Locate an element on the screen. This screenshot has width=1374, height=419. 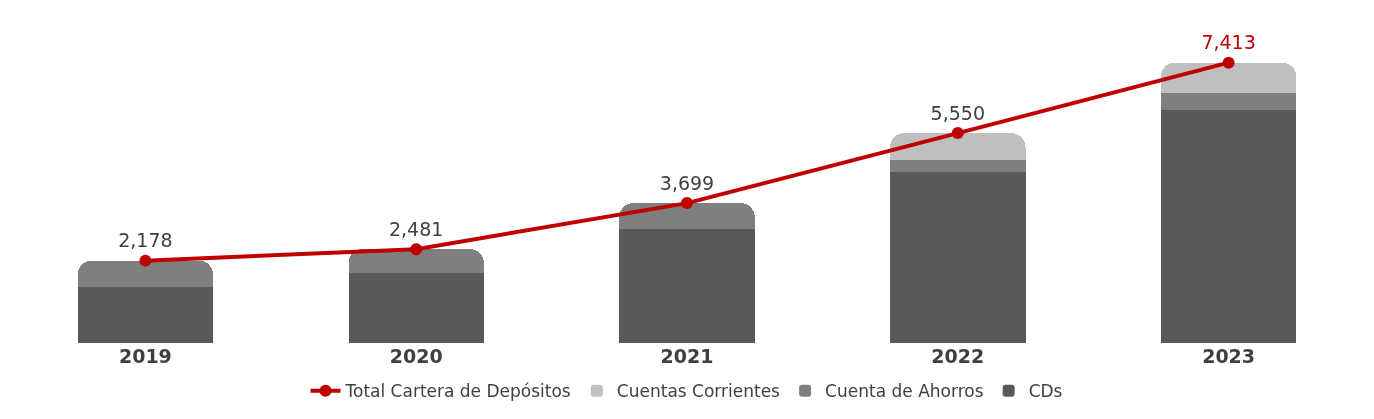
x-tick-label: 2021 is located at coordinates (687, 356).